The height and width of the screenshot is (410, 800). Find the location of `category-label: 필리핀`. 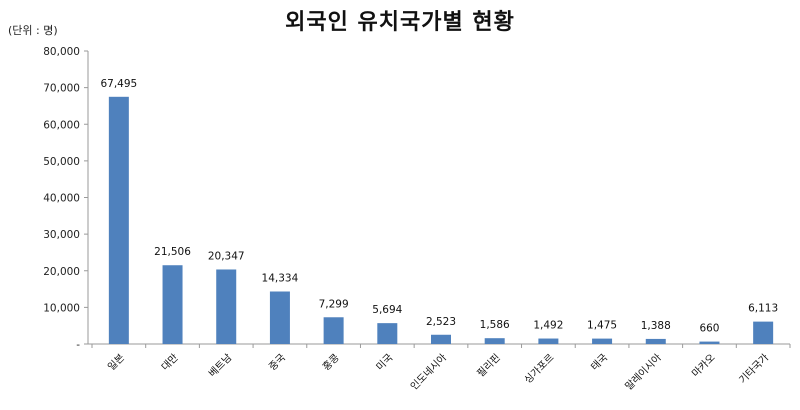

category-label: 필리핀 is located at coordinates (489, 366).